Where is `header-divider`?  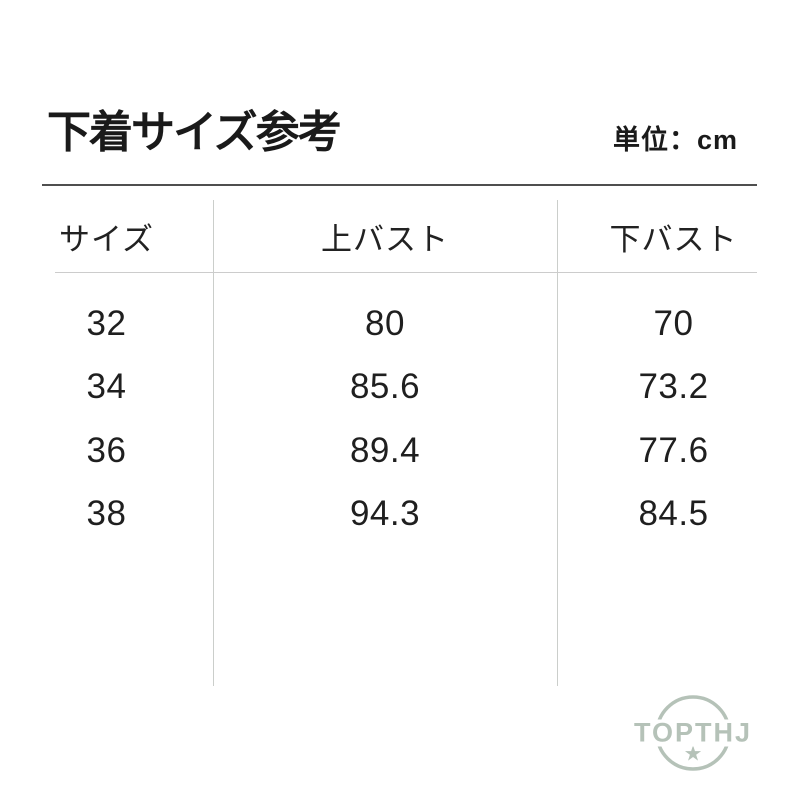
header-divider is located at coordinates (406, 272).